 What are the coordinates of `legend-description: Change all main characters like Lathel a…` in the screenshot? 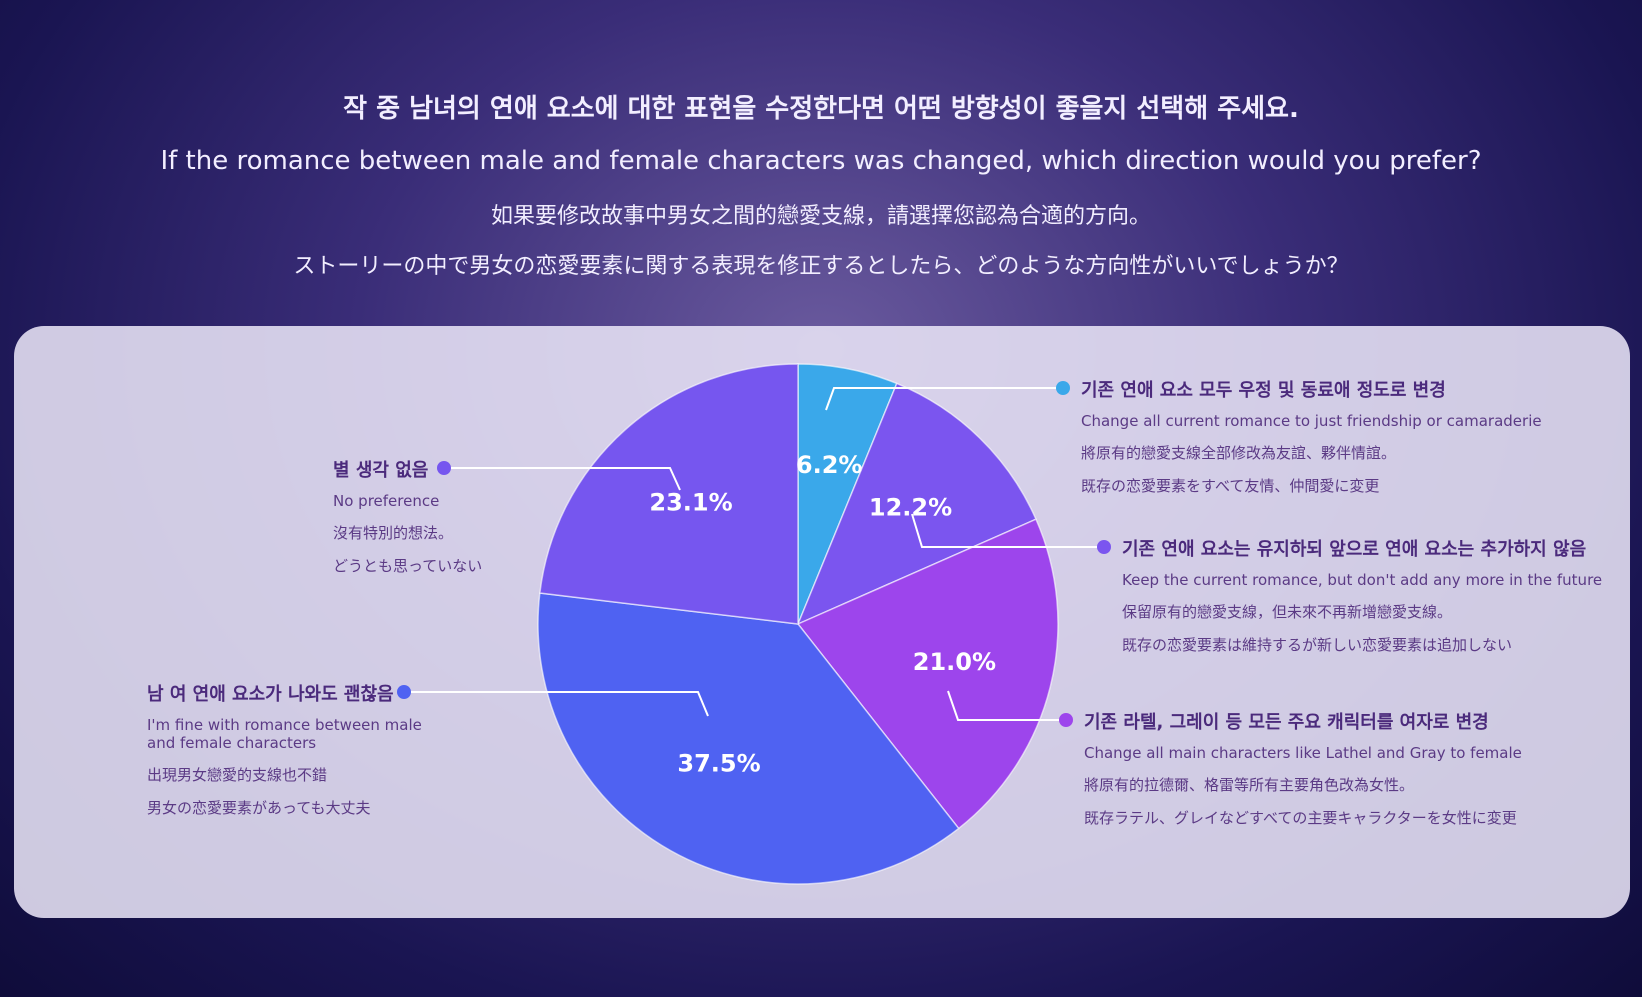 It's located at (1303, 753).